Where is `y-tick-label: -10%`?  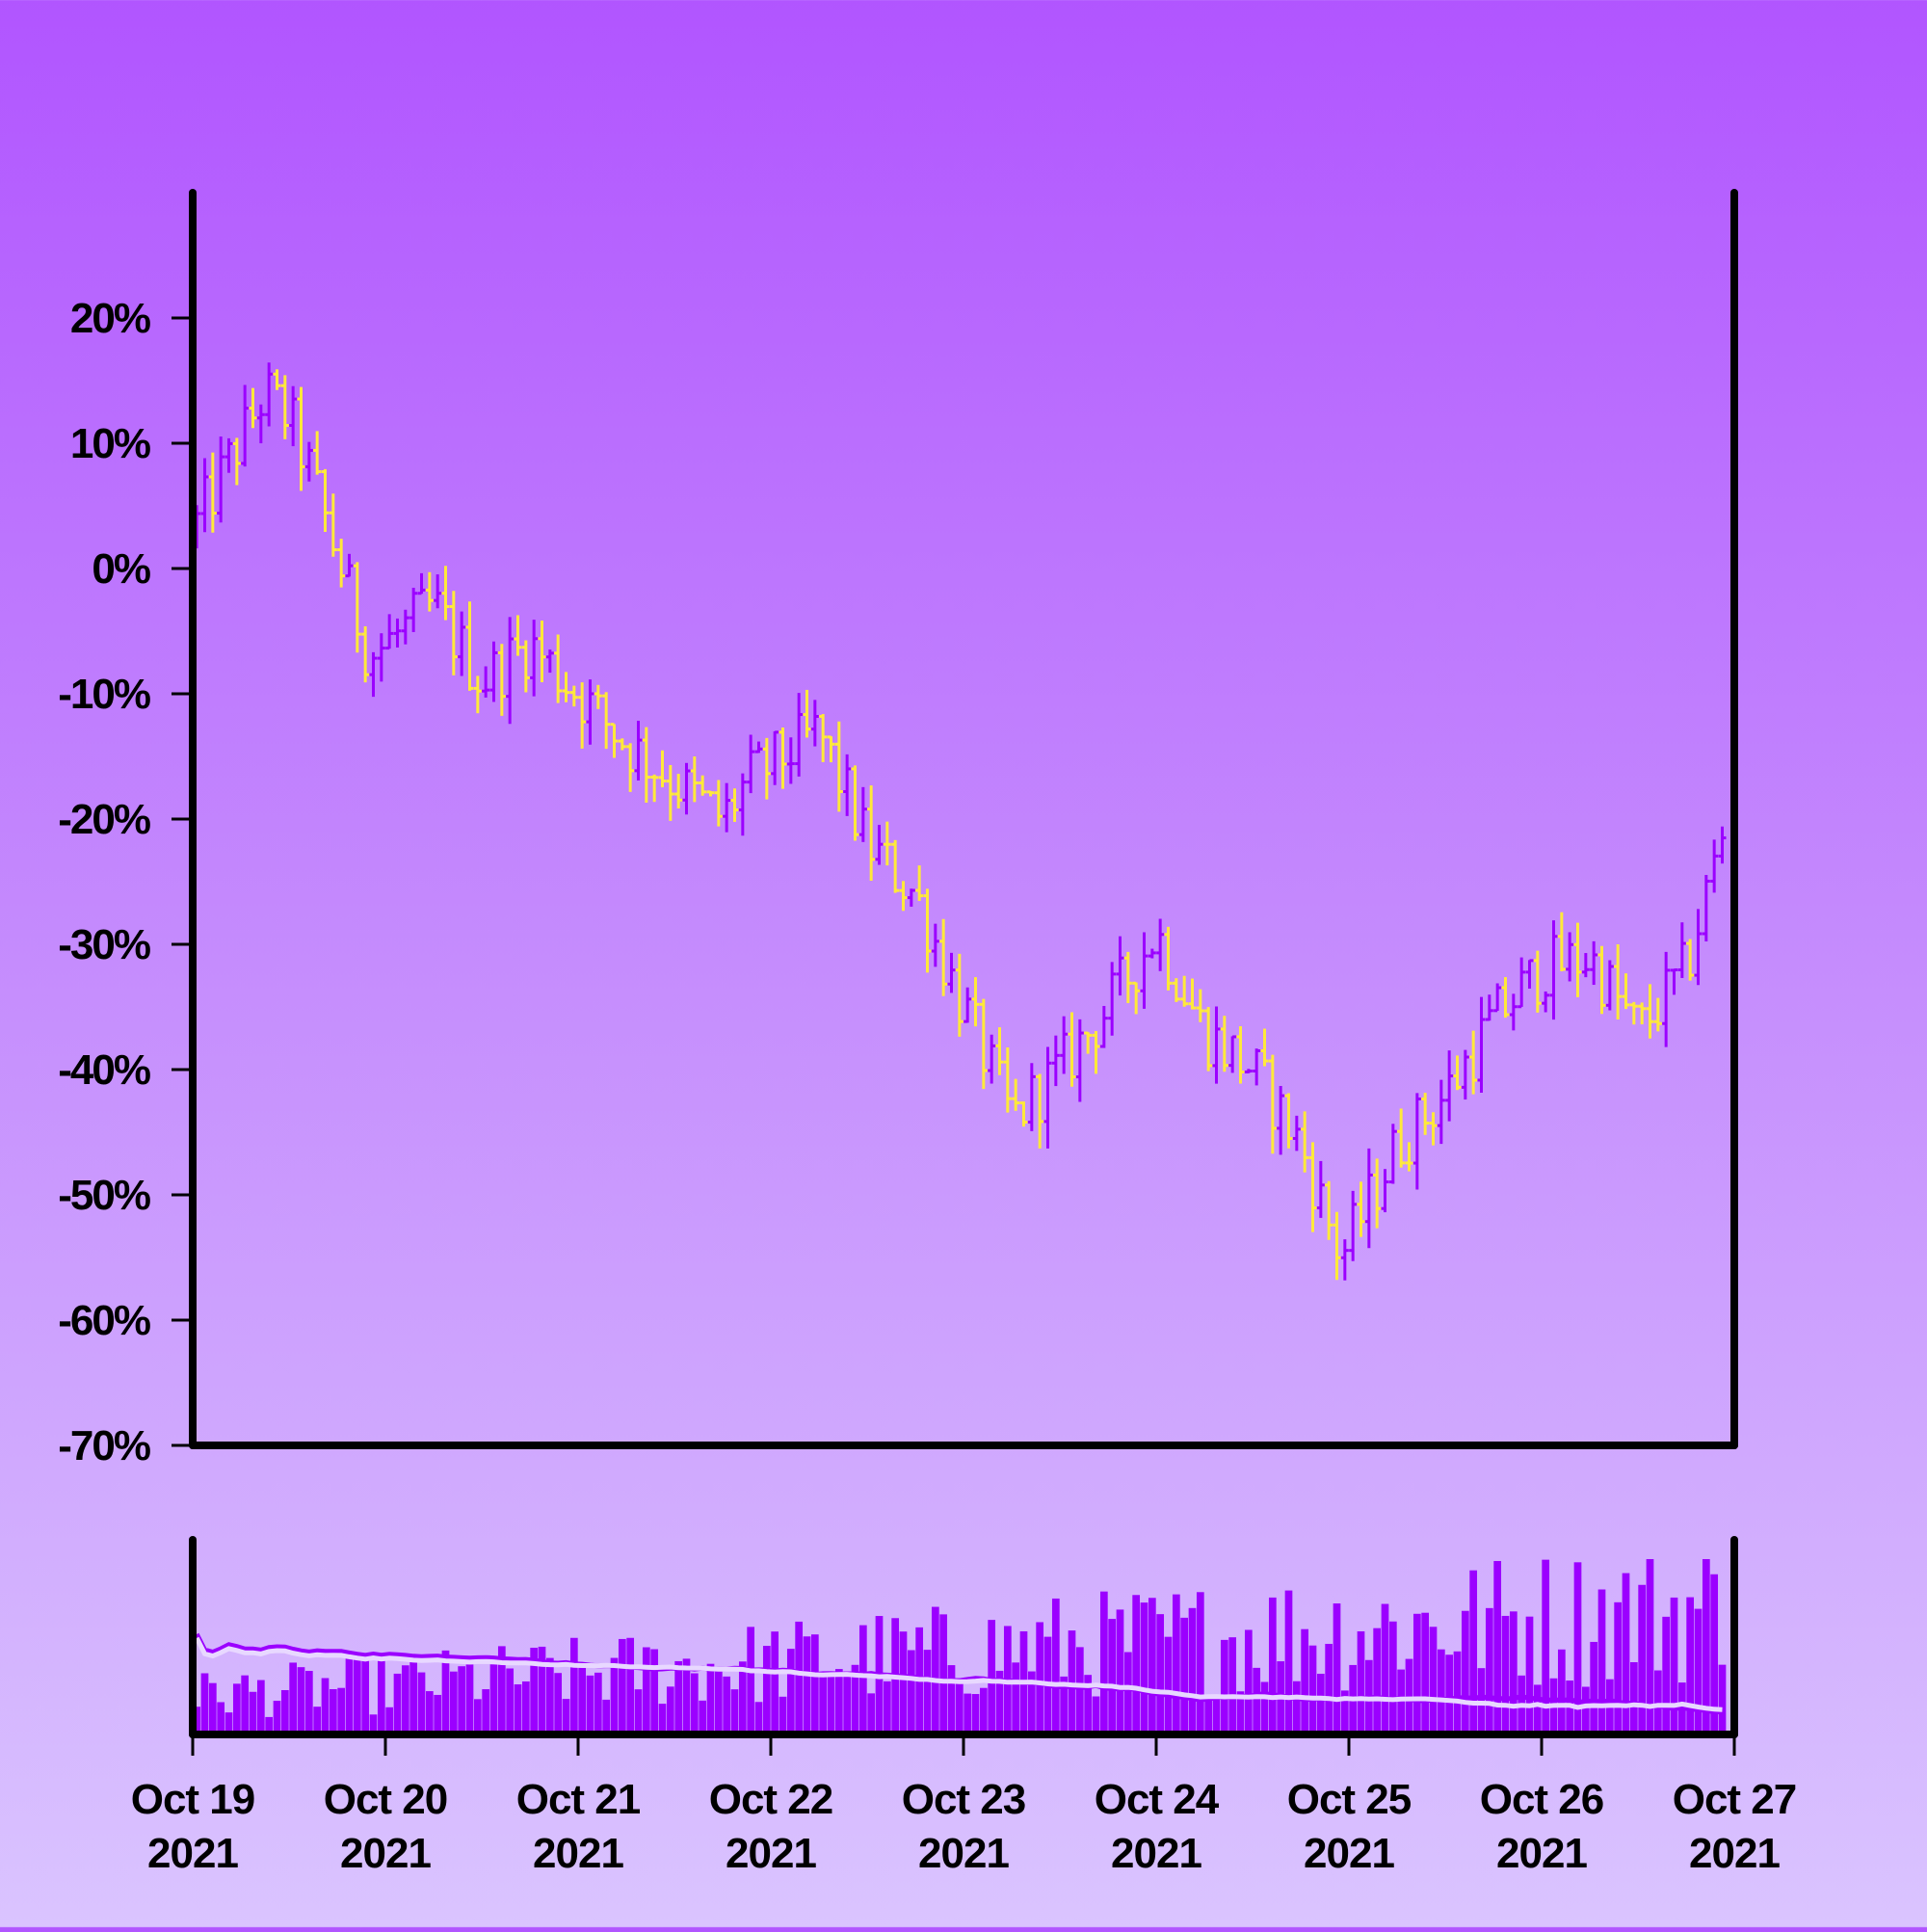 y-tick-label: -10% is located at coordinates (104, 694).